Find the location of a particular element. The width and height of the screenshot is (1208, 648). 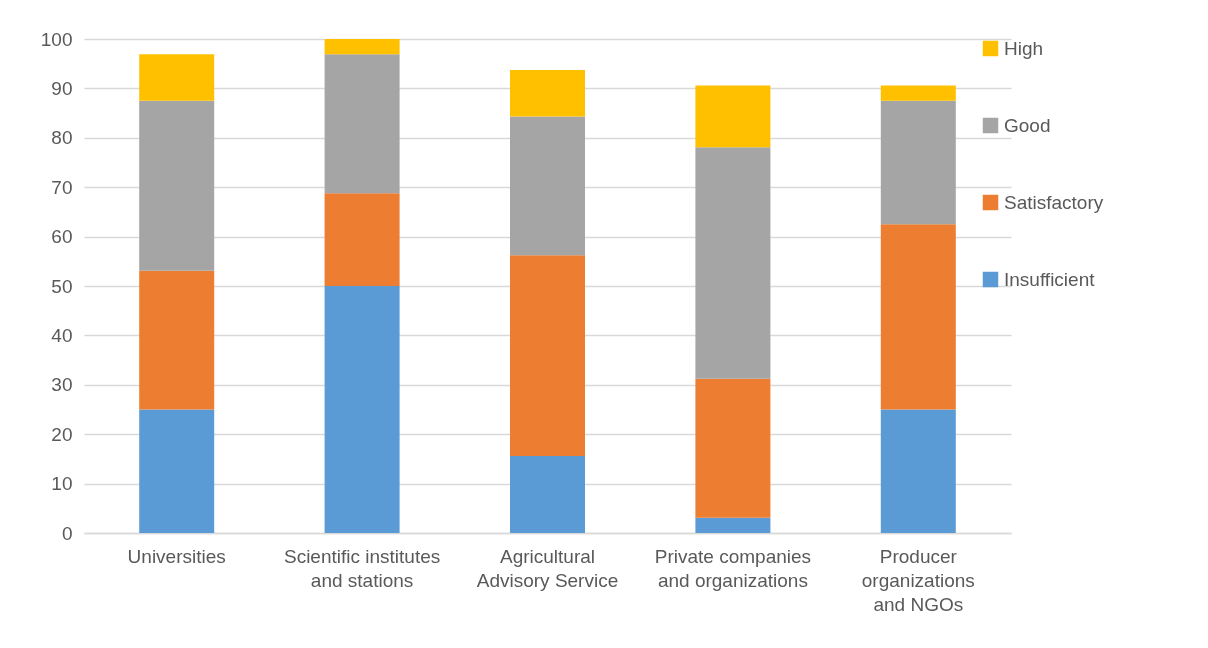

y-tick-label: 90 is located at coordinates (62, 88).